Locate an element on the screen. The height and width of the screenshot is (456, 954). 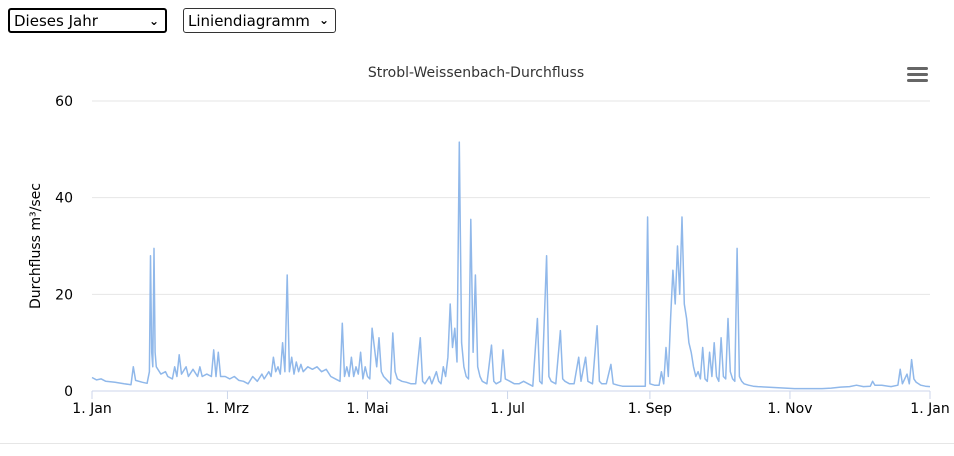
x-tick-label: 1. Nov is located at coordinates (789, 409).